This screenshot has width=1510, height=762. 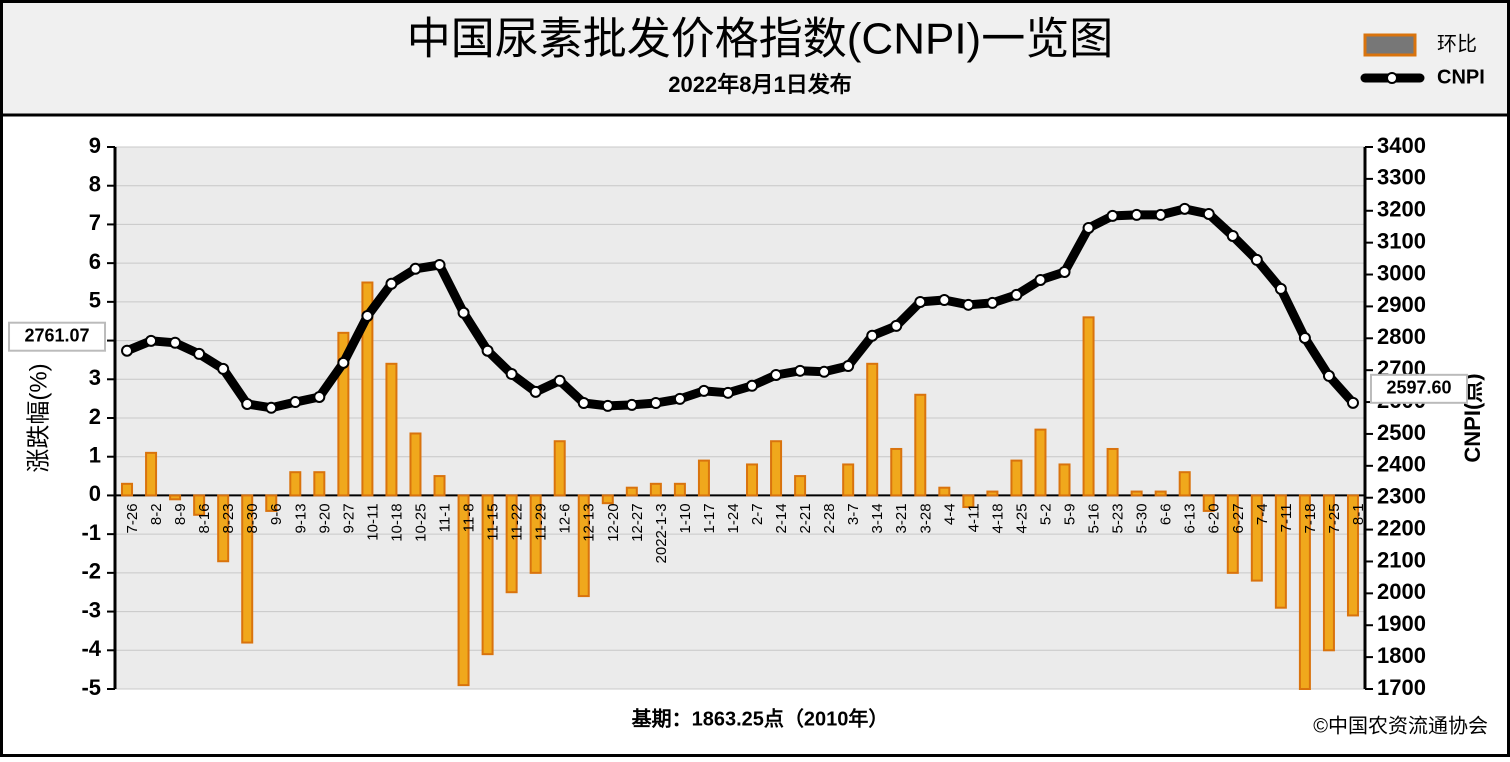 I want to click on legend-label: CNPI, so click(x=1461, y=77).